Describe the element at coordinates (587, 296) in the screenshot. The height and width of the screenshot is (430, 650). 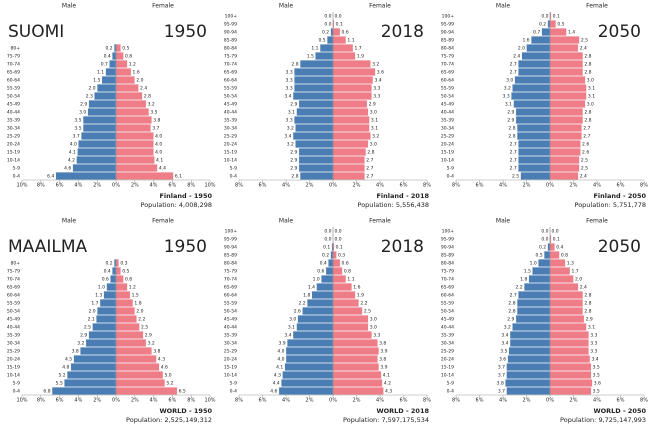
I see `value-label: 2.8` at that location.